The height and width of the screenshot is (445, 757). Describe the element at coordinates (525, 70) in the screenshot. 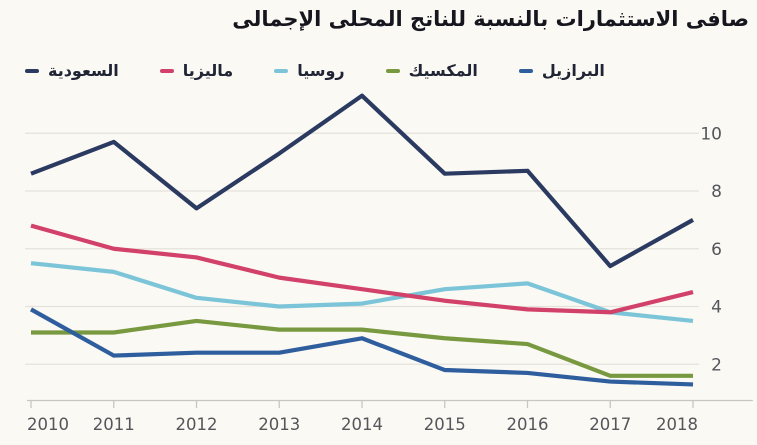

I see `legend-swatch-brazil` at that location.